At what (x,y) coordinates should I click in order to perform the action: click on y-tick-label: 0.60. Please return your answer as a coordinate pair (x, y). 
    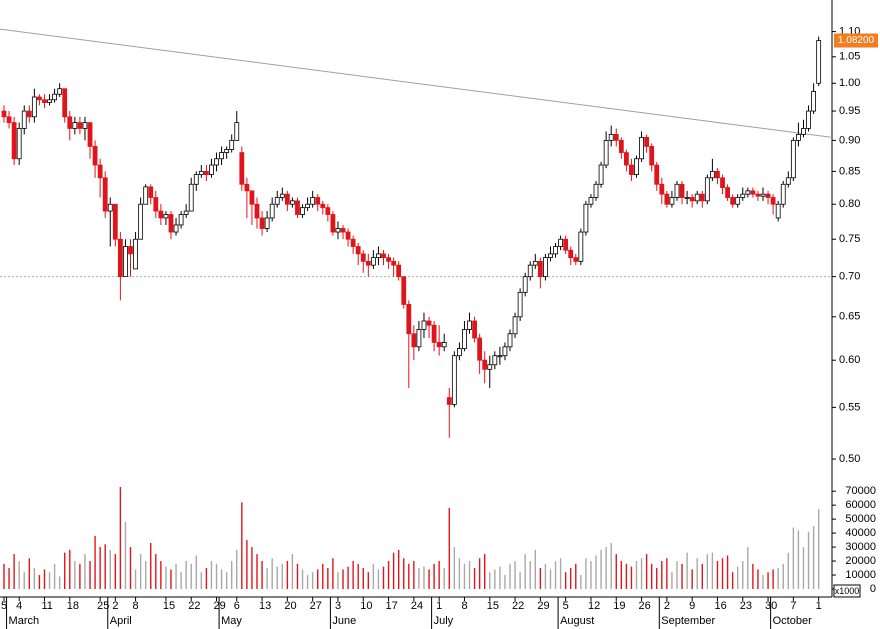
    Looking at the image, I should click on (849, 360).